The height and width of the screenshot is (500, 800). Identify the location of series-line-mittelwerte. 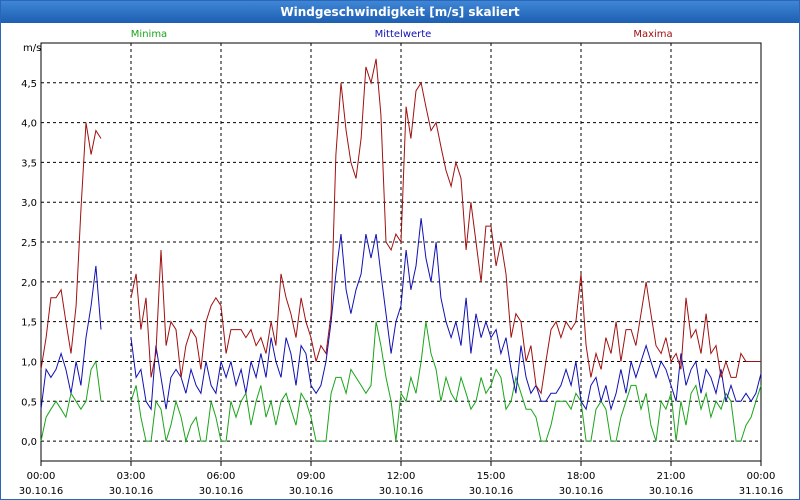
(71, 337).